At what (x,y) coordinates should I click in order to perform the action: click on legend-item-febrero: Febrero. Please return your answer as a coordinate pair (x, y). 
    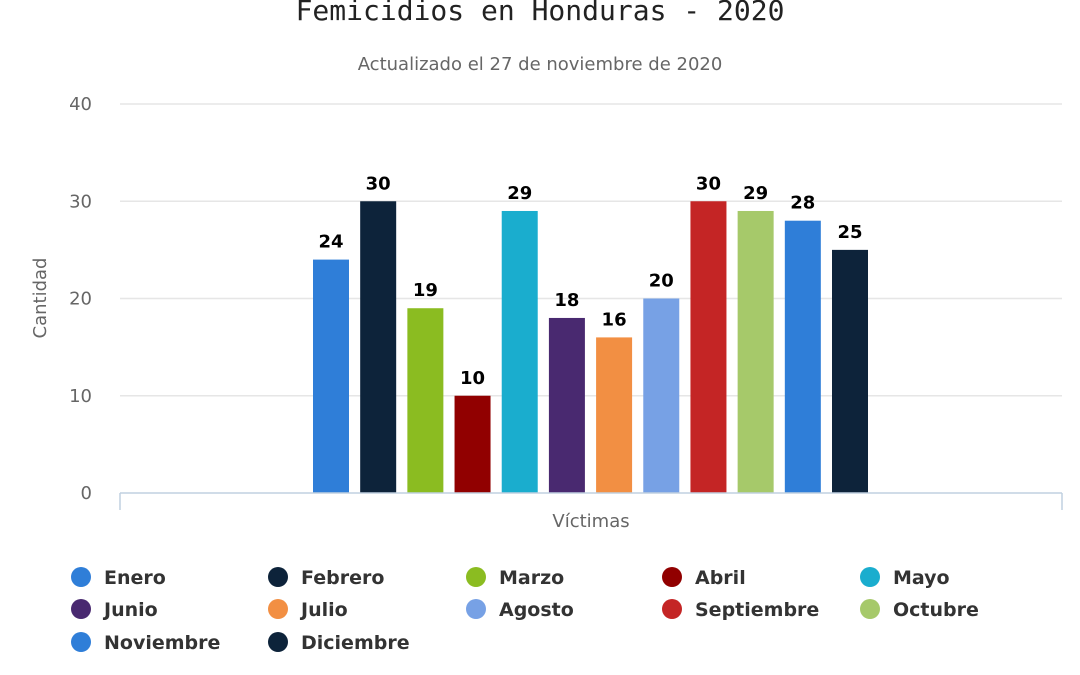
    Looking at the image, I should click on (326, 578).